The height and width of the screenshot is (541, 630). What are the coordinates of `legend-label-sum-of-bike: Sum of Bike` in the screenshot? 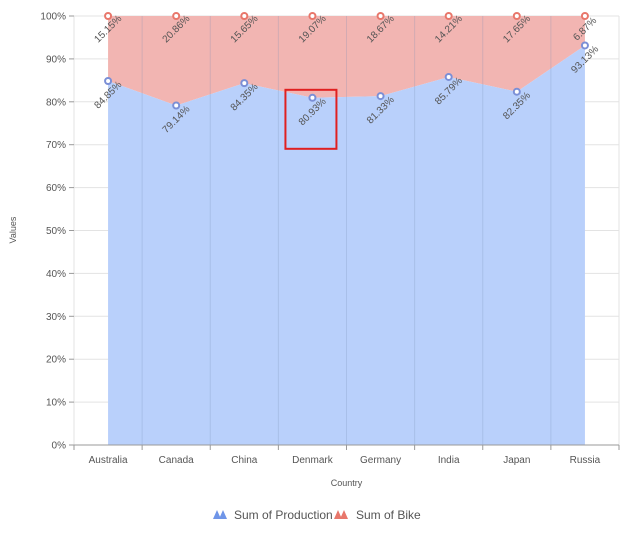 It's located at (388, 515).